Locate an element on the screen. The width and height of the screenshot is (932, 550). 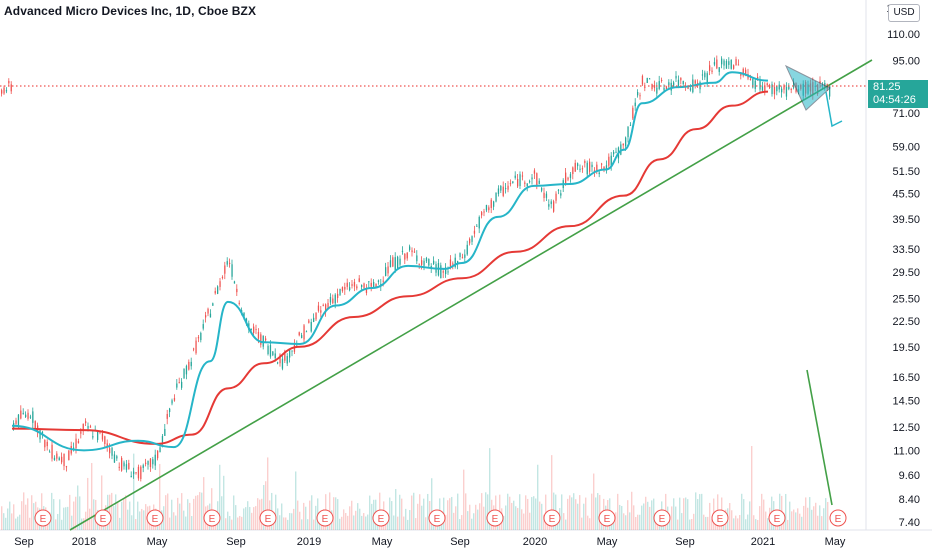
y-tick-label: 9.60 is located at coordinates (909, 476).